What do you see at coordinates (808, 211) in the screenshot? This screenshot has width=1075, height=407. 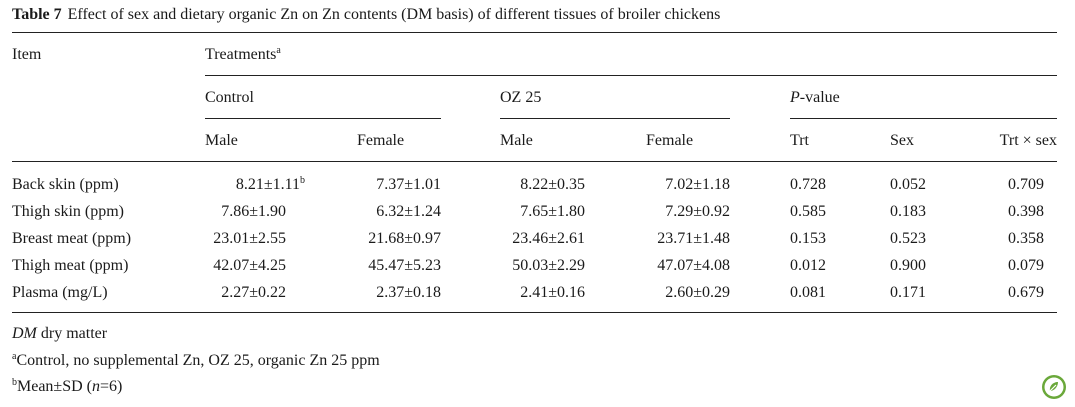 I see `cell-trt: 0.585` at bounding box center [808, 211].